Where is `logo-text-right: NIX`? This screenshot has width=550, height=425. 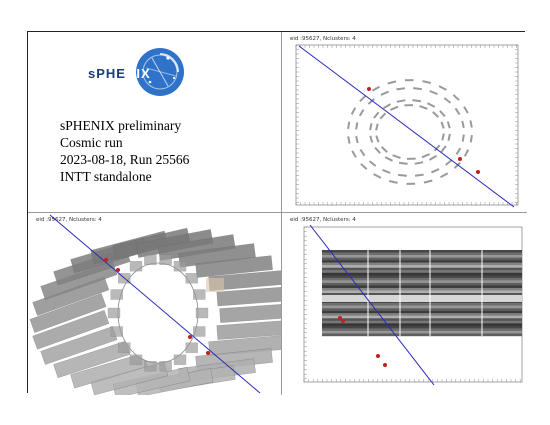 logo-text-right: NIX is located at coordinates (138, 73).